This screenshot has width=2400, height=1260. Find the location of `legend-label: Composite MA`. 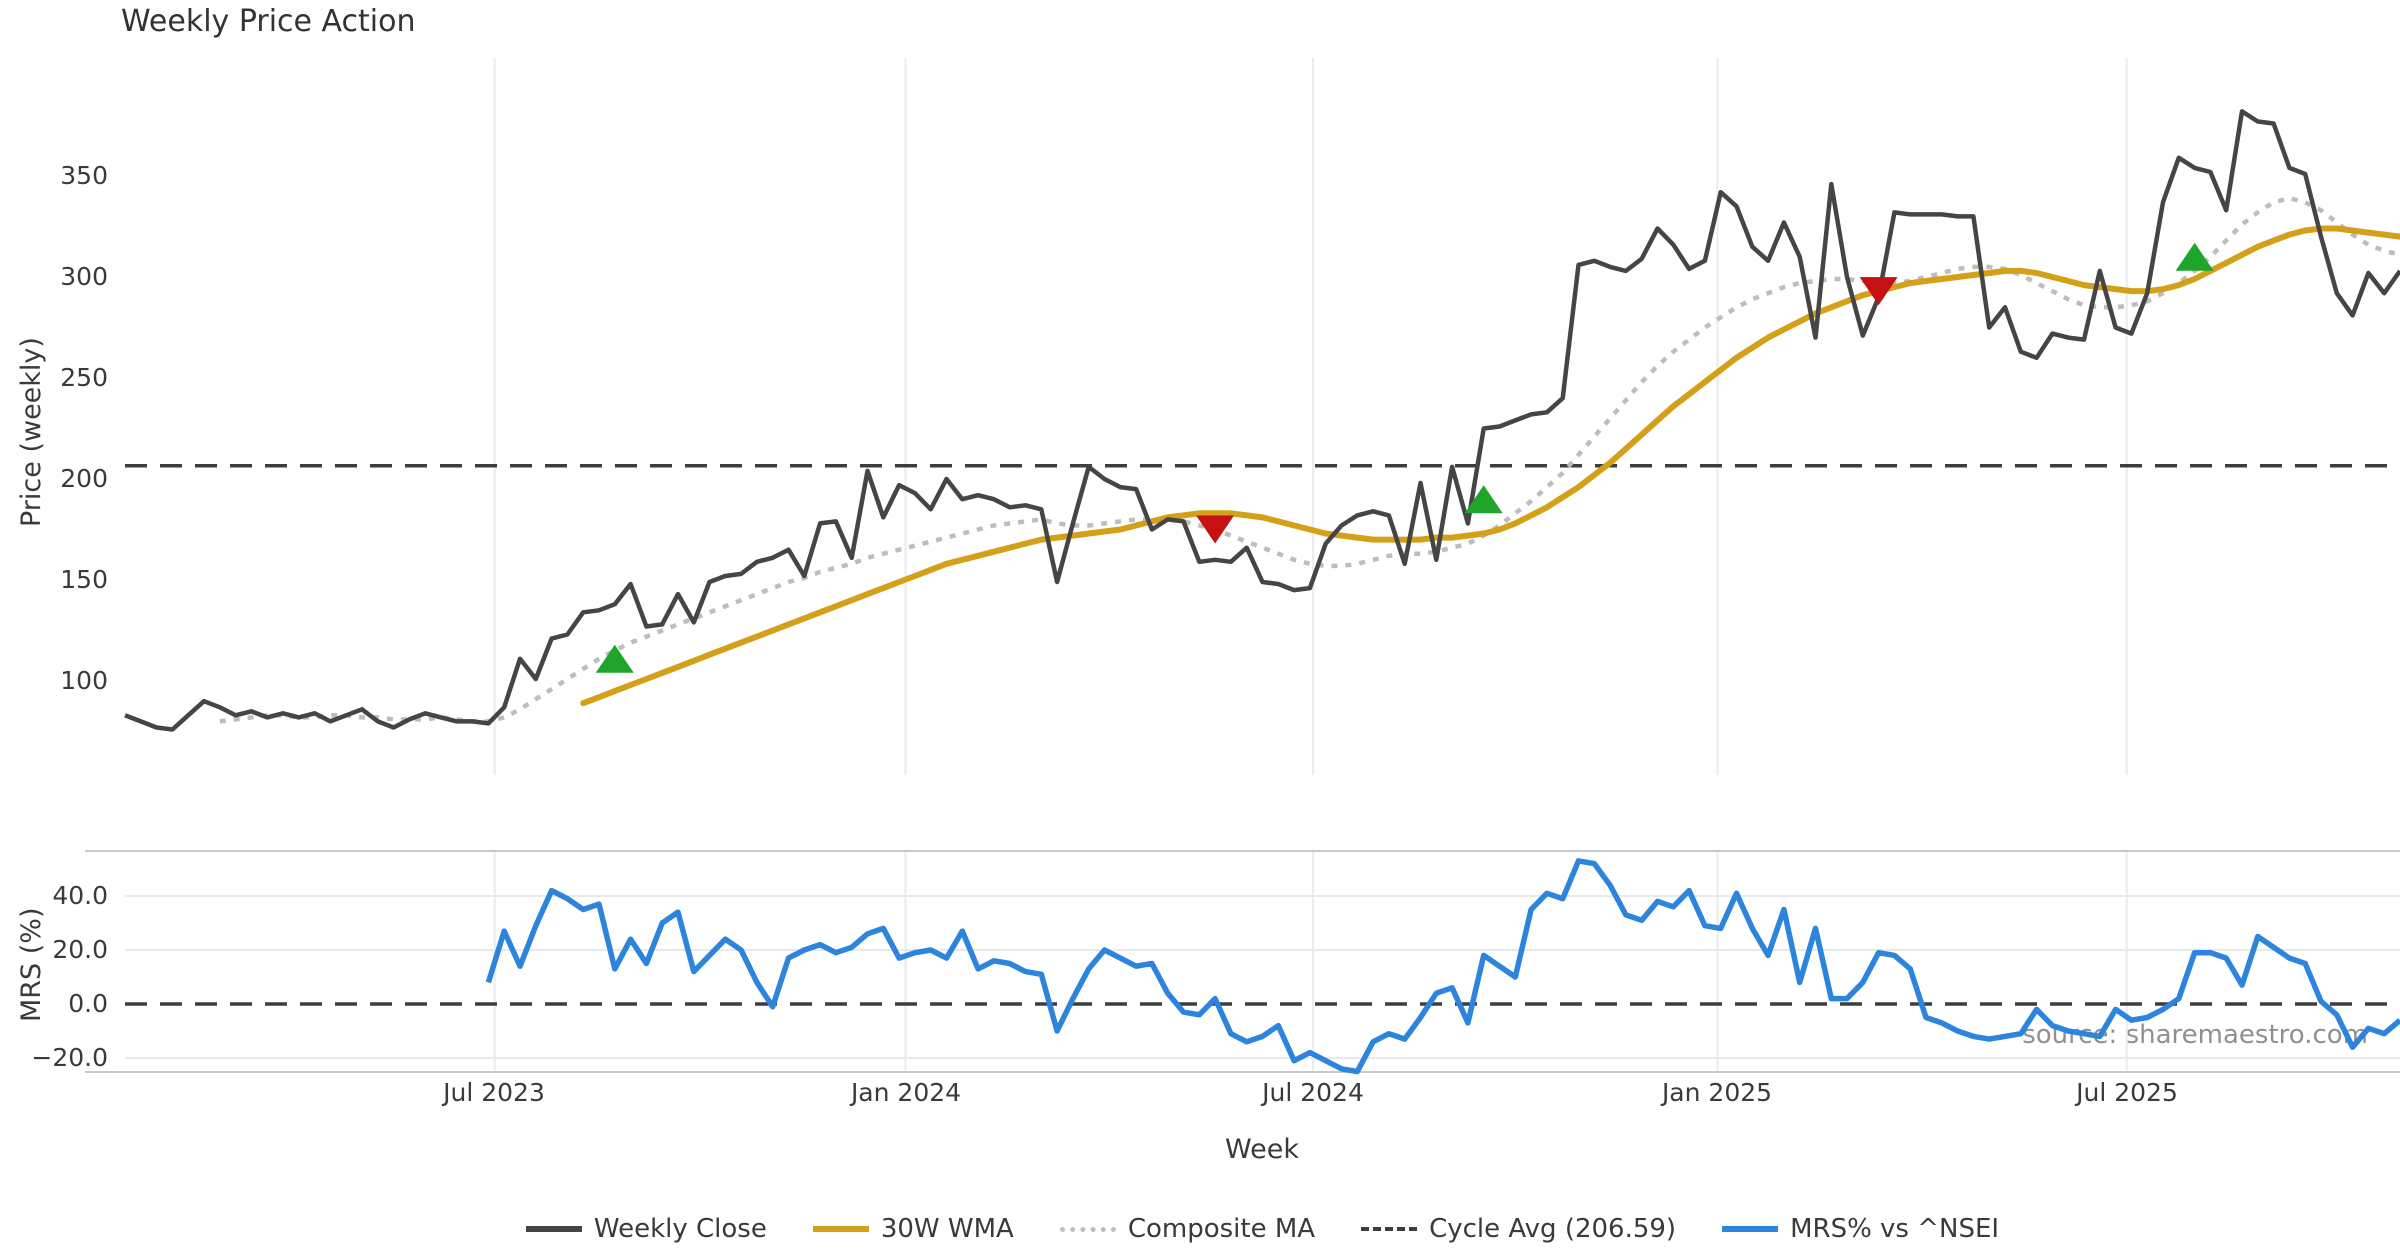

legend-label: Composite MA is located at coordinates (1221, 1229).